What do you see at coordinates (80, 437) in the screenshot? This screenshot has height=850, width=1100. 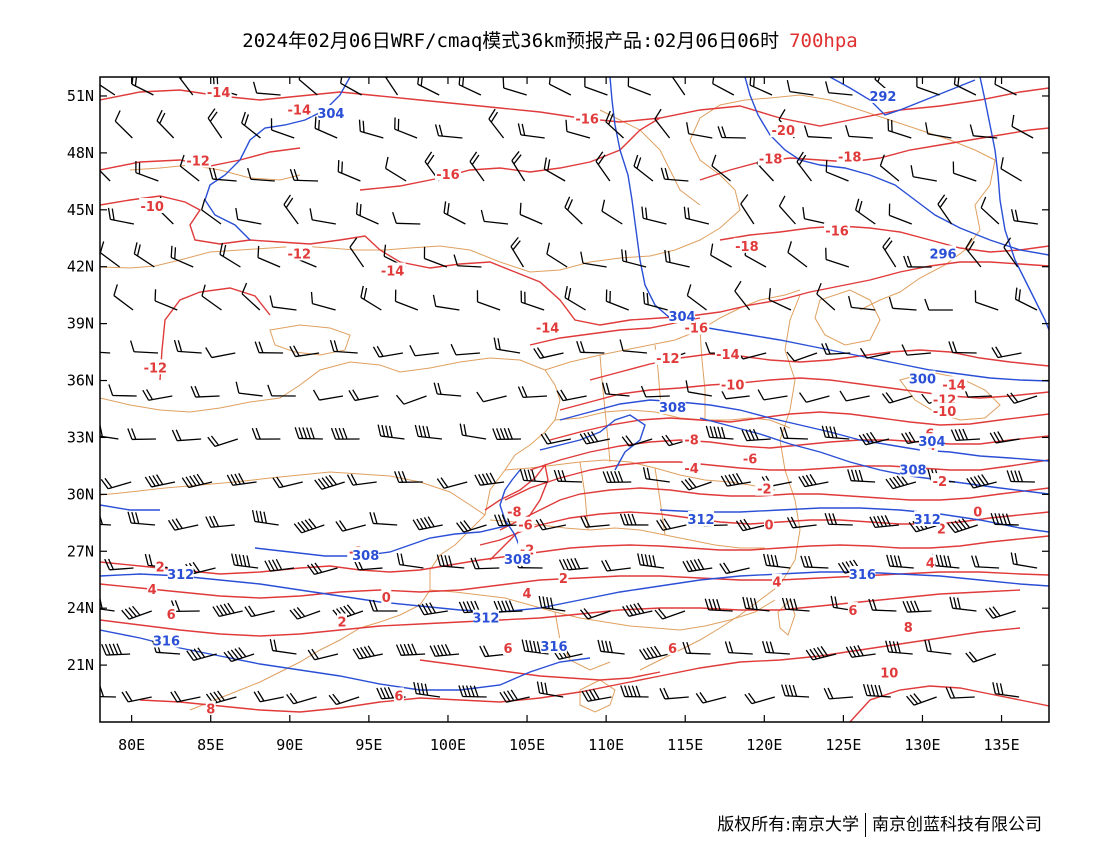 I see `y-tick-label: 33N` at bounding box center [80, 437].